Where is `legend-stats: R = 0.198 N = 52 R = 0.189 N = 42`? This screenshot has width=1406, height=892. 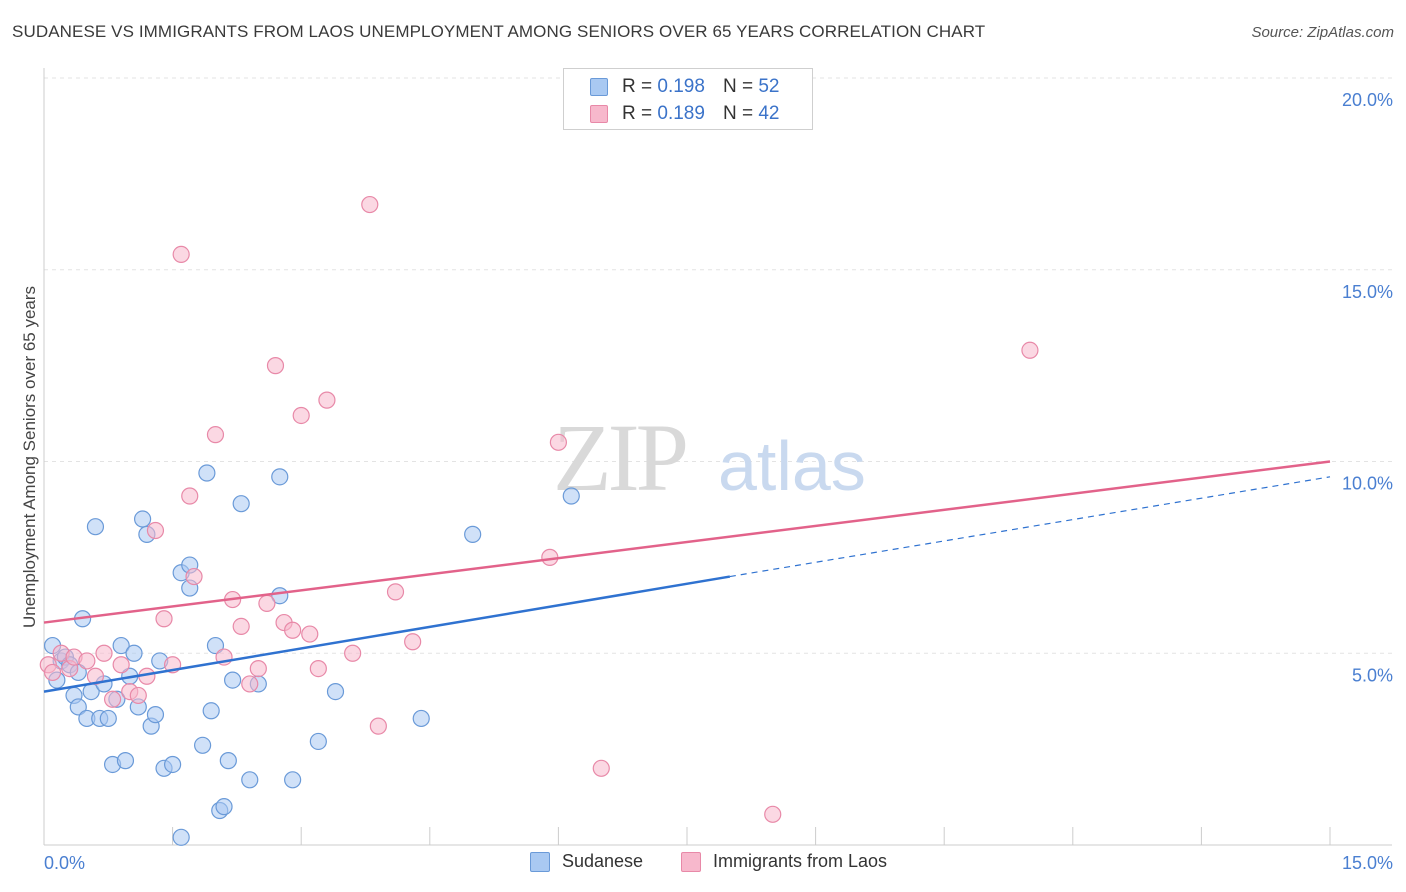
legend-stats: R = 0.198 N = 52 R = 0.189 N = 42 is located at coordinates (688, 99).